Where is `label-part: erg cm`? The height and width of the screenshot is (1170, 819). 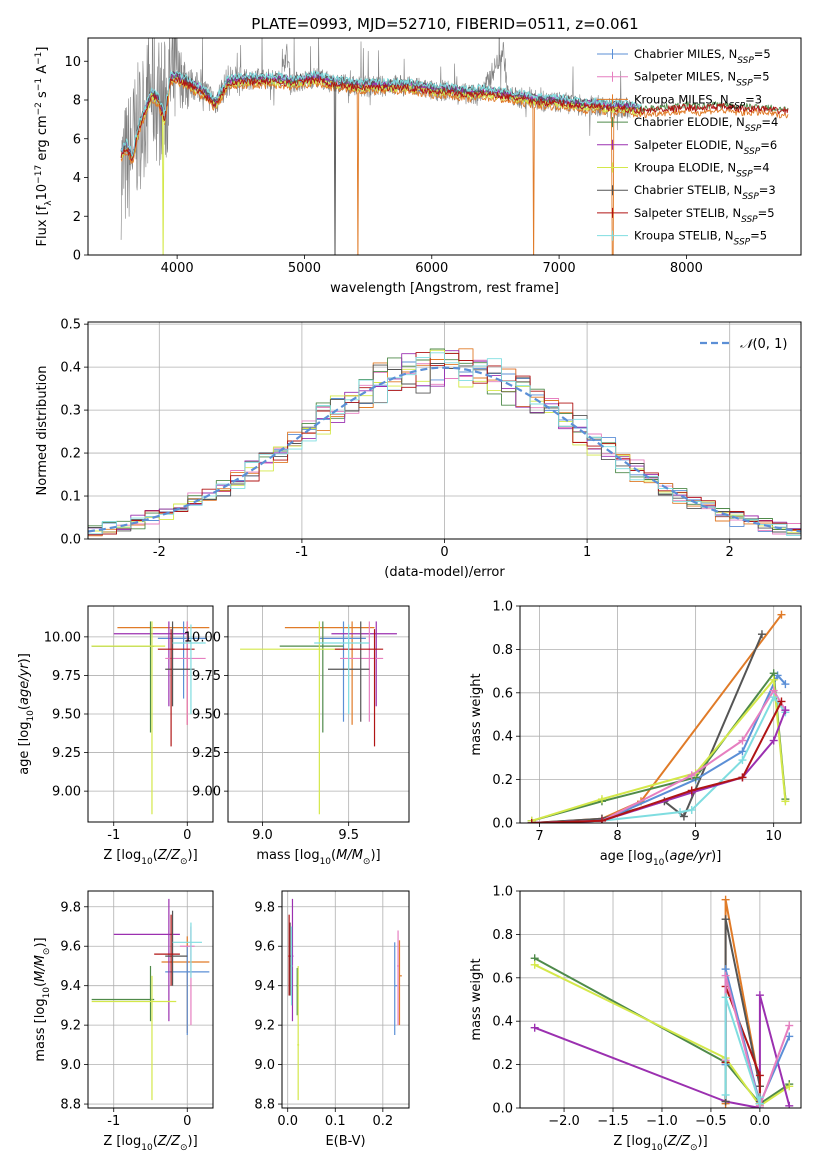 label-part: erg cm is located at coordinates (42, 139).